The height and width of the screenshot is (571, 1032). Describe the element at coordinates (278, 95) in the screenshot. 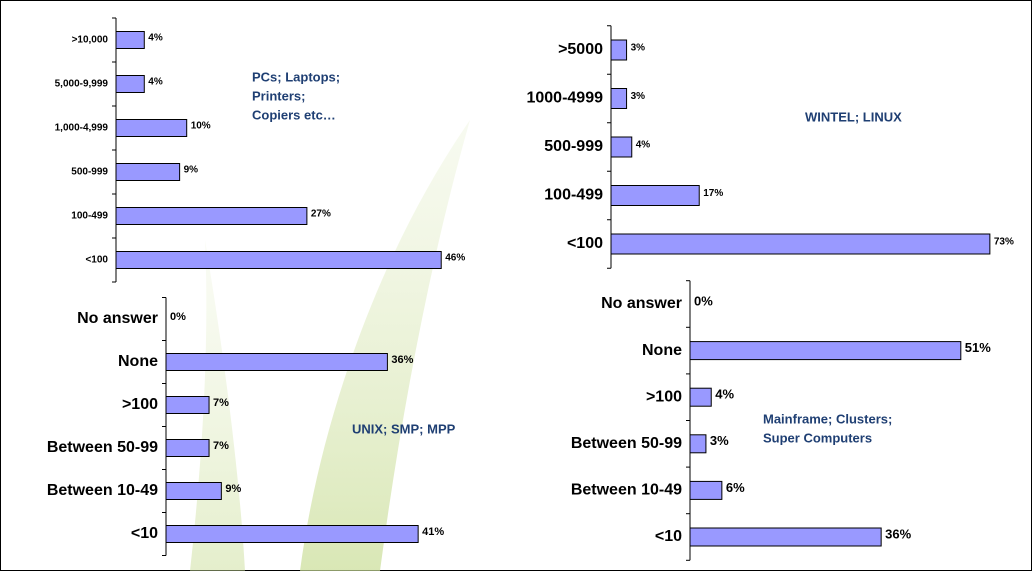

I see `annotation: Printers;` at that location.